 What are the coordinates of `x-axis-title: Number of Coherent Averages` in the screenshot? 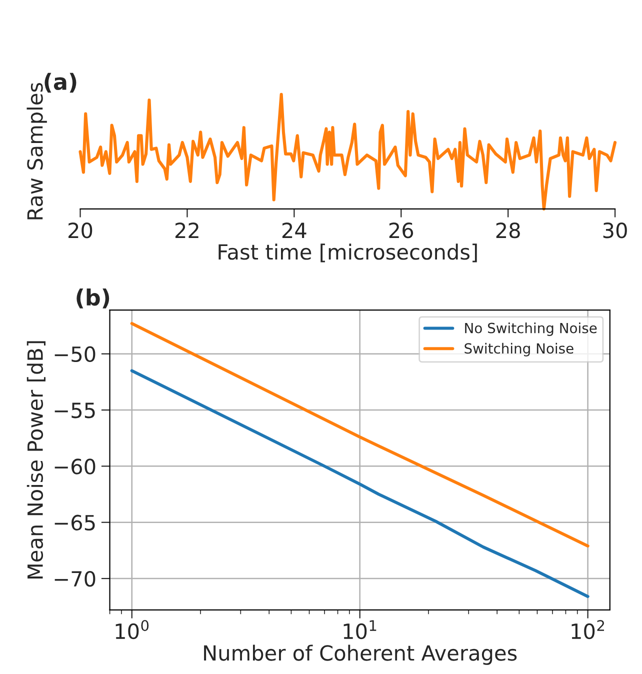 It's located at (360, 654).